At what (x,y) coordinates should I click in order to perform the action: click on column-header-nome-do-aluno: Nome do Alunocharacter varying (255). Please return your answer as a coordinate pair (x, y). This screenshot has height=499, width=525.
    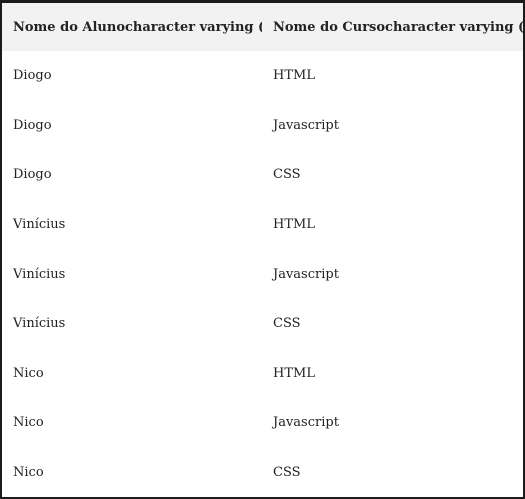
    Looking at the image, I should click on (137, 27).